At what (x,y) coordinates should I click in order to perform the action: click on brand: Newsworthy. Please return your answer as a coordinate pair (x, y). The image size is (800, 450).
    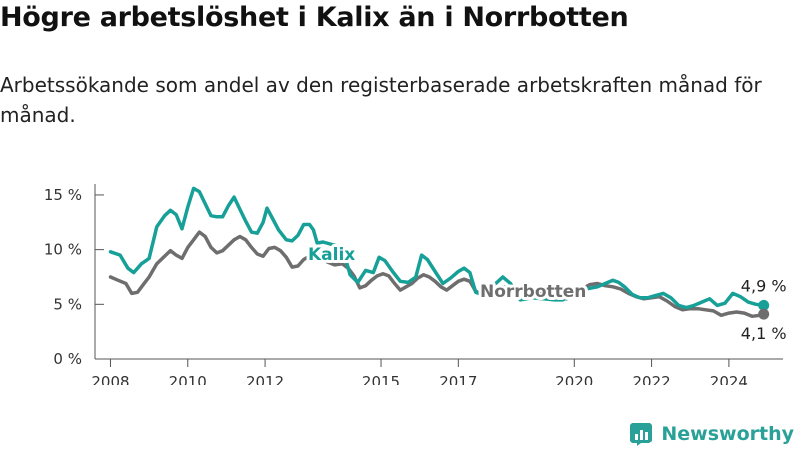
    Looking at the image, I should click on (711, 434).